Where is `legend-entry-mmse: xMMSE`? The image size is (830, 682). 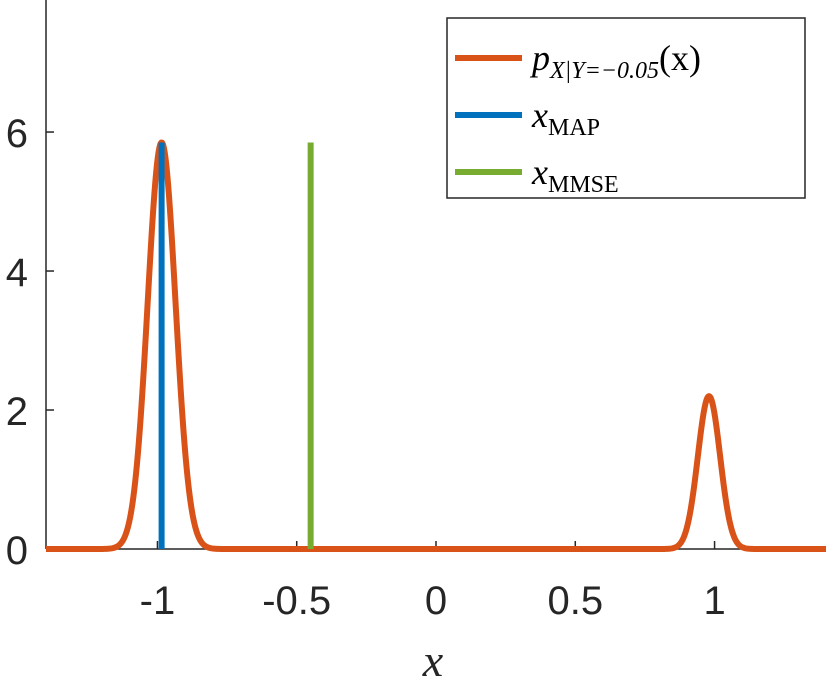 legend-entry-mmse: xMMSE is located at coordinates (575, 175).